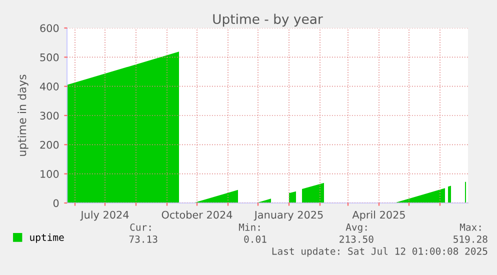 This screenshot has height=275, width=497. Describe the element at coordinates (104, 215) in the screenshot. I see `x-tick-label: July 2024` at that location.